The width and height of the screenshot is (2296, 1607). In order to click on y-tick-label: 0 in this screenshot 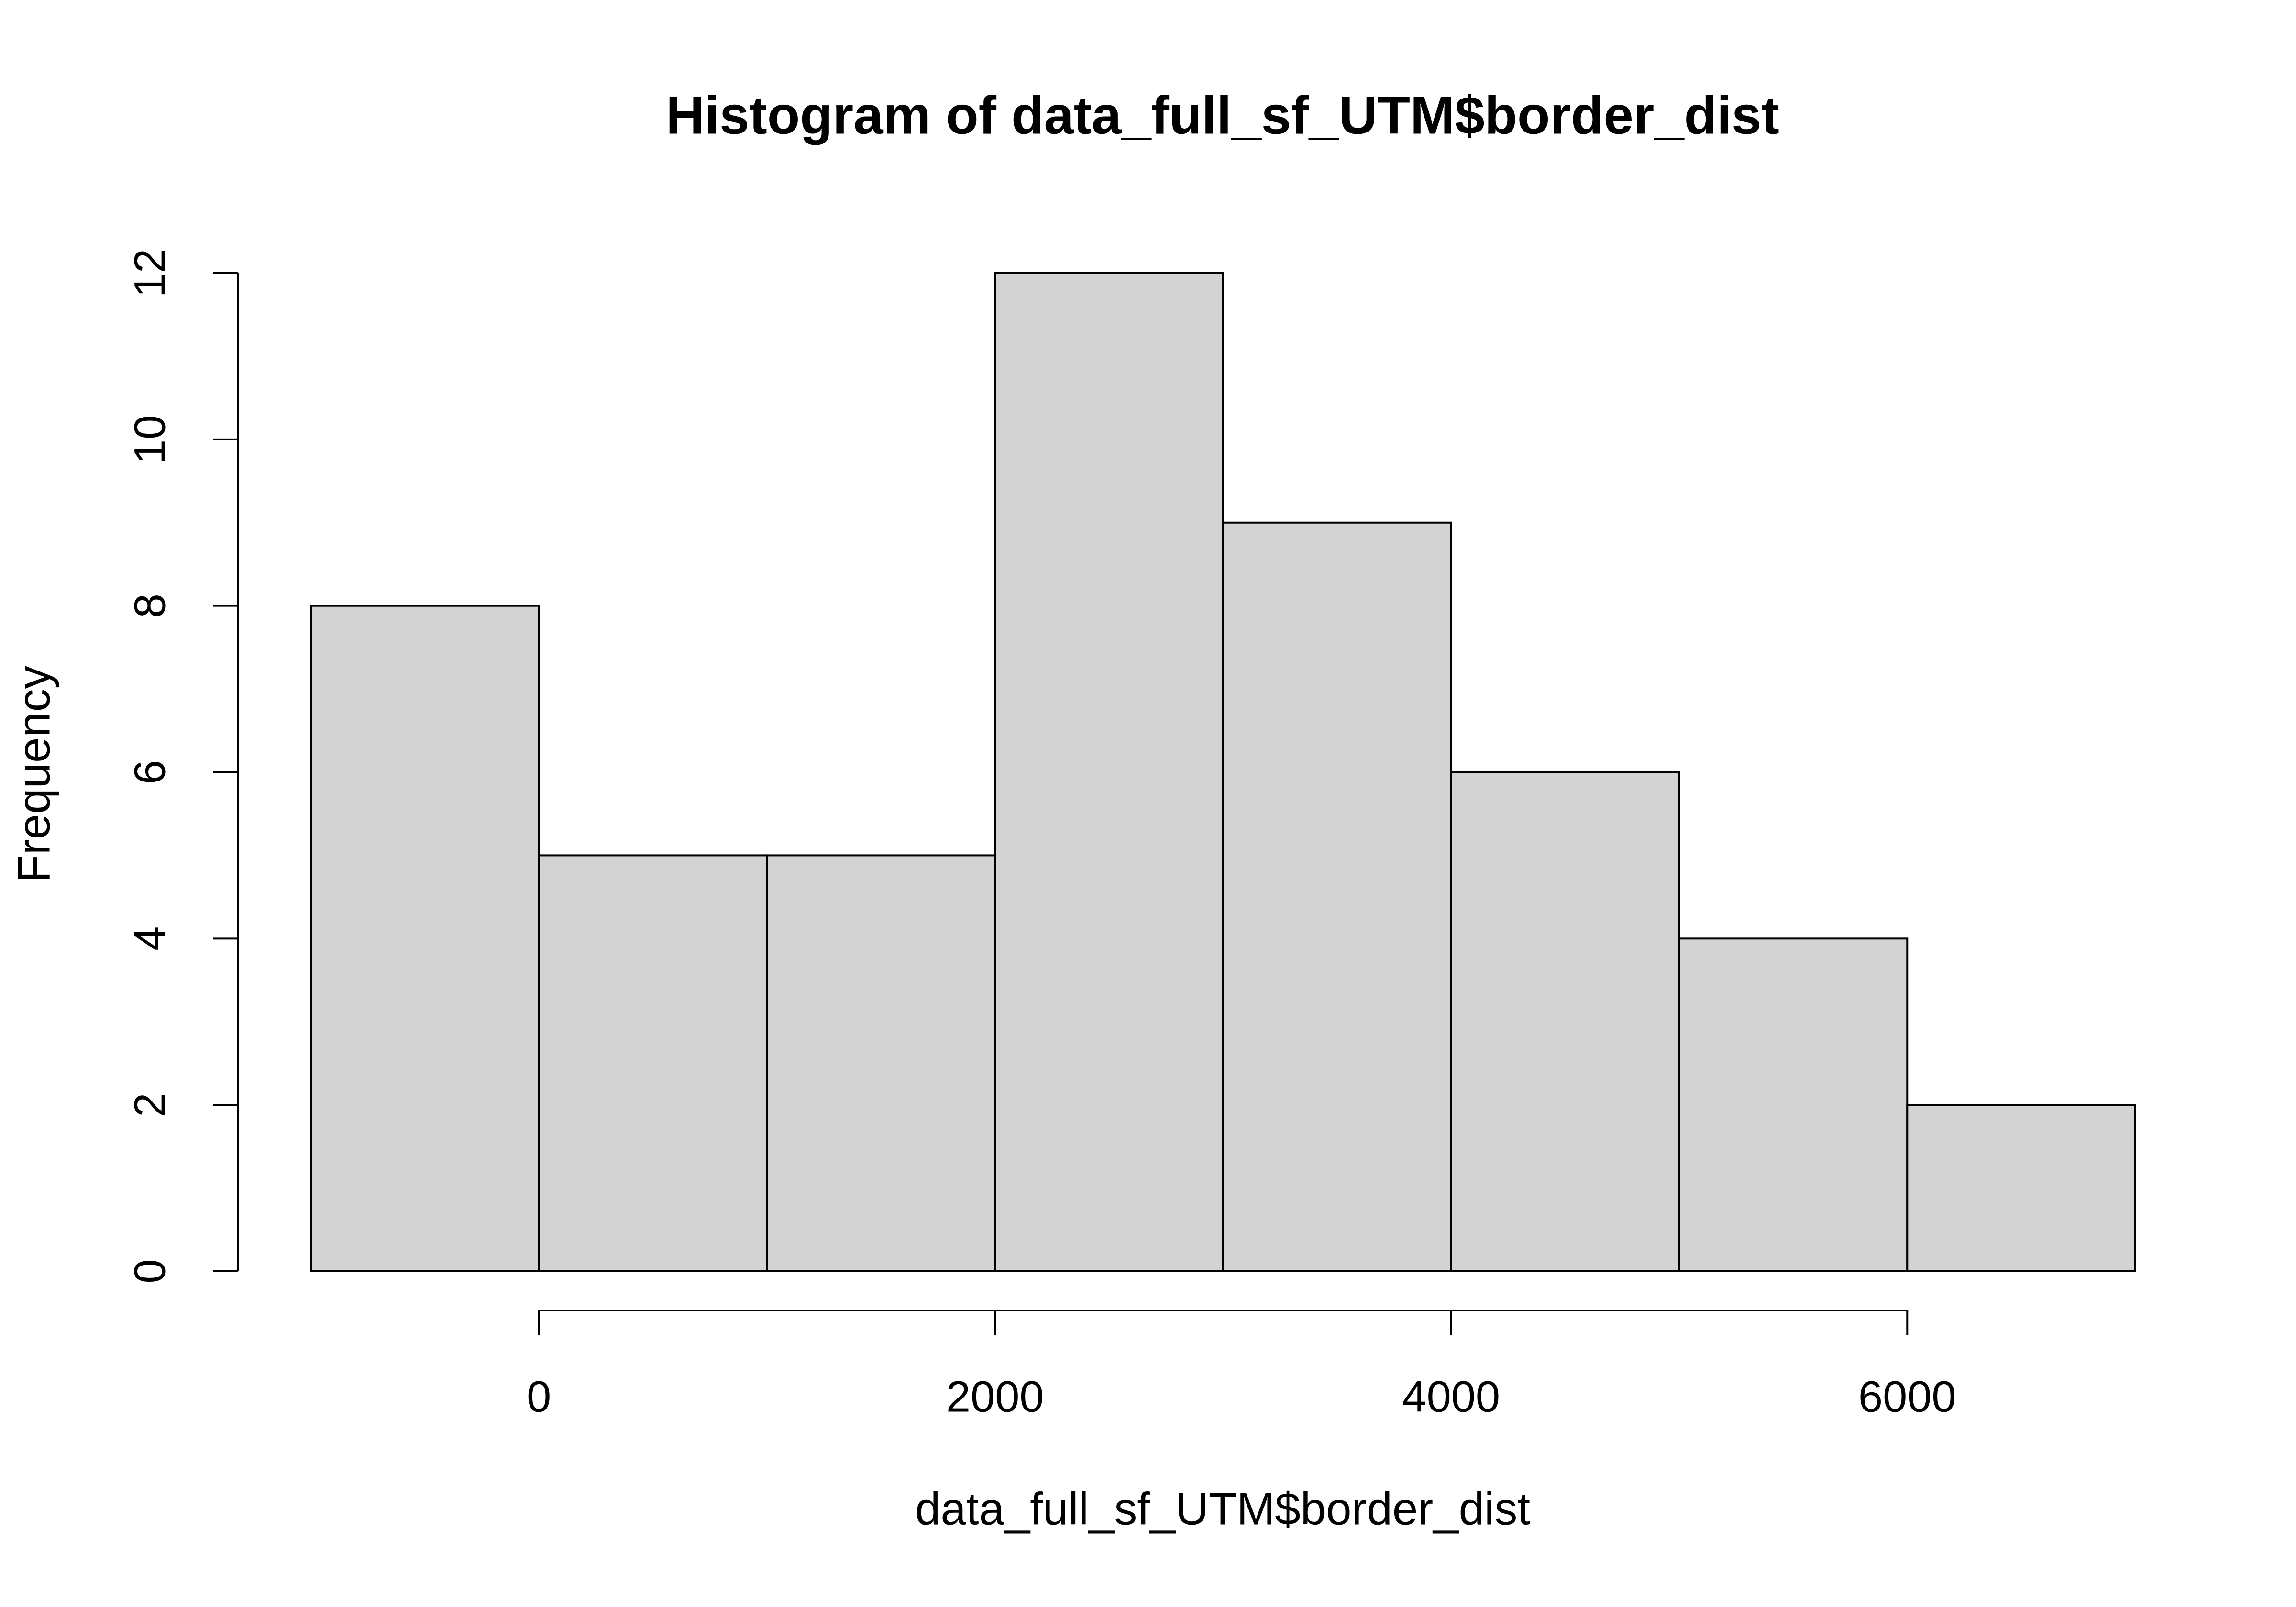, I will do `click(150, 1271)`.